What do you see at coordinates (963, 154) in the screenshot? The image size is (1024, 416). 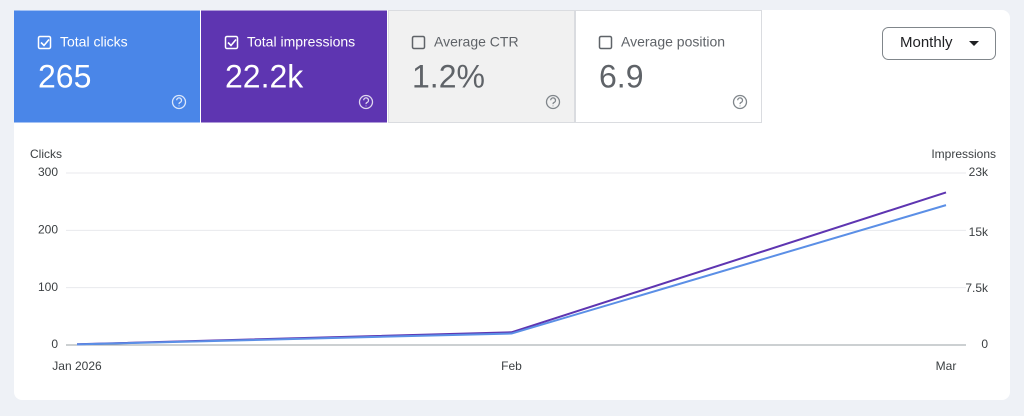 I see `y2-axis-title: Impressions` at bounding box center [963, 154].